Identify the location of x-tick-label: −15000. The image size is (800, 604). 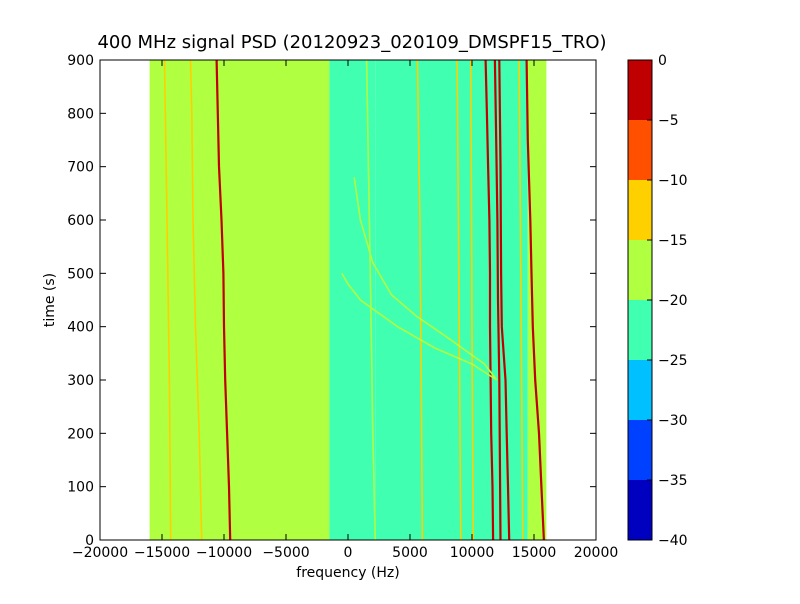
(162, 553).